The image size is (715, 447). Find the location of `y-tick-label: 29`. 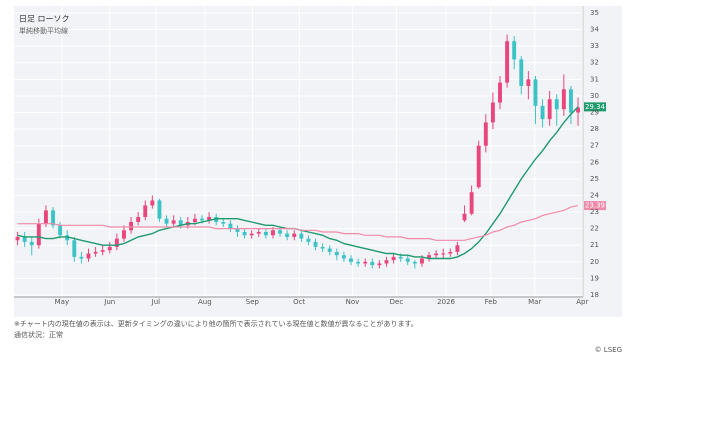

y-tick-label: 29 is located at coordinates (594, 113).